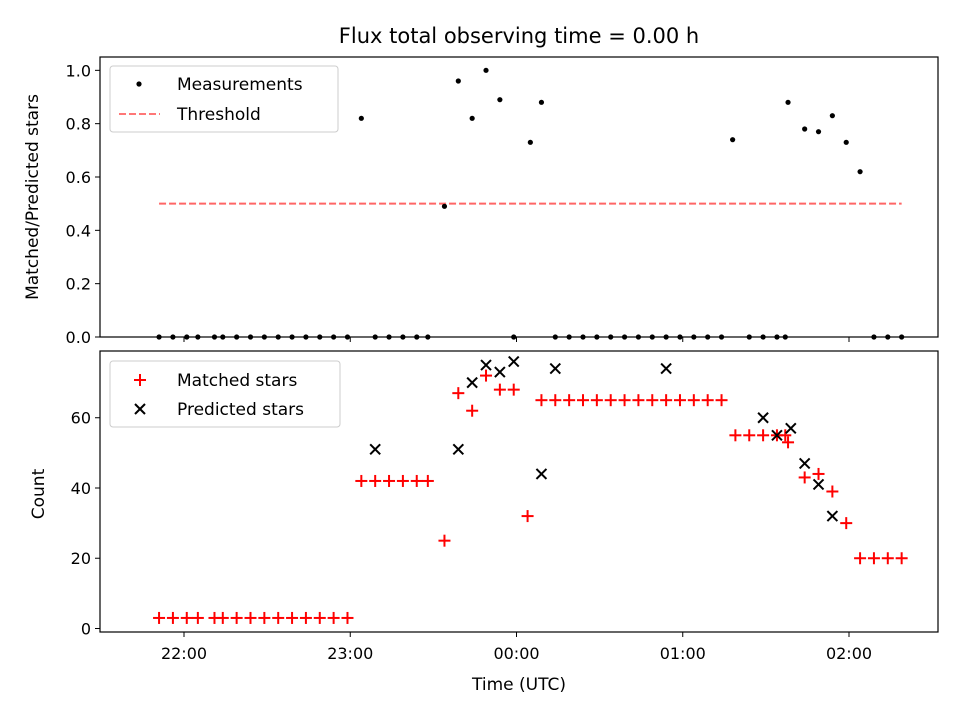  I want to click on chart-title: Flux total observing time = 0.00 h, so click(519, 36).